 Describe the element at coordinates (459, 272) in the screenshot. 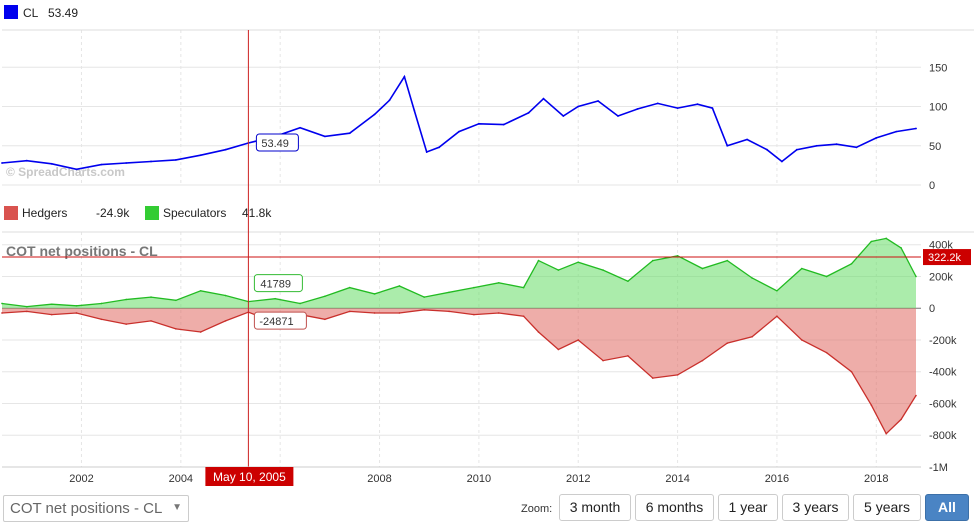

I see `speculators-line` at that location.